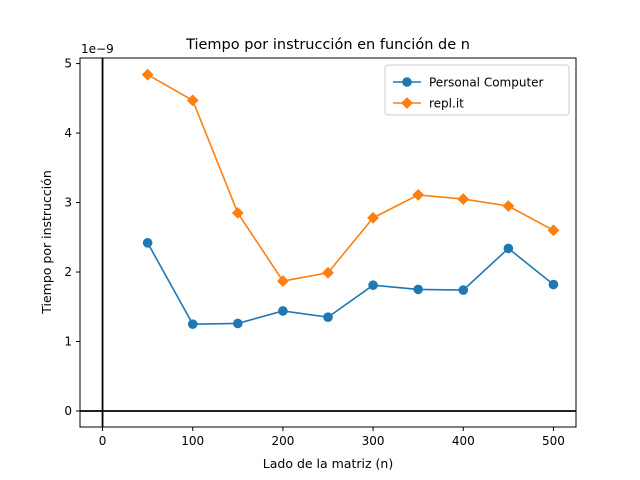 The image size is (640, 480). I want to click on x-axis-label: Lado de la matriz (n), so click(328, 463).